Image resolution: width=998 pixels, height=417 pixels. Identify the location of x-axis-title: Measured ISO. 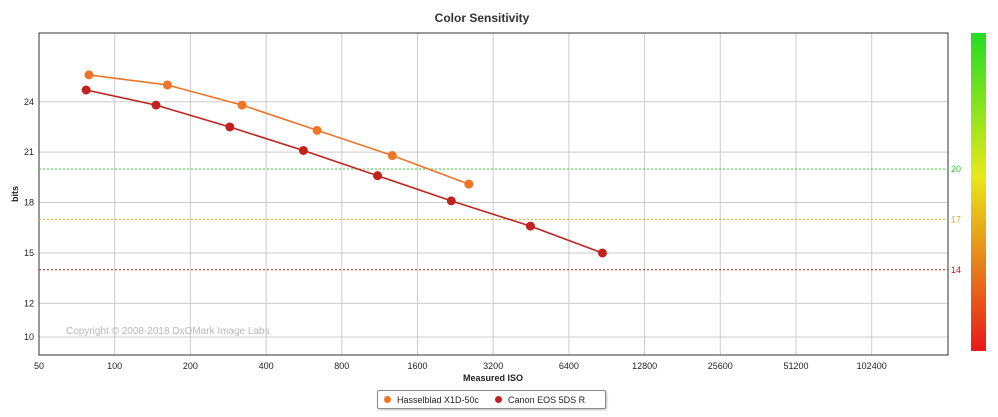
(493, 378).